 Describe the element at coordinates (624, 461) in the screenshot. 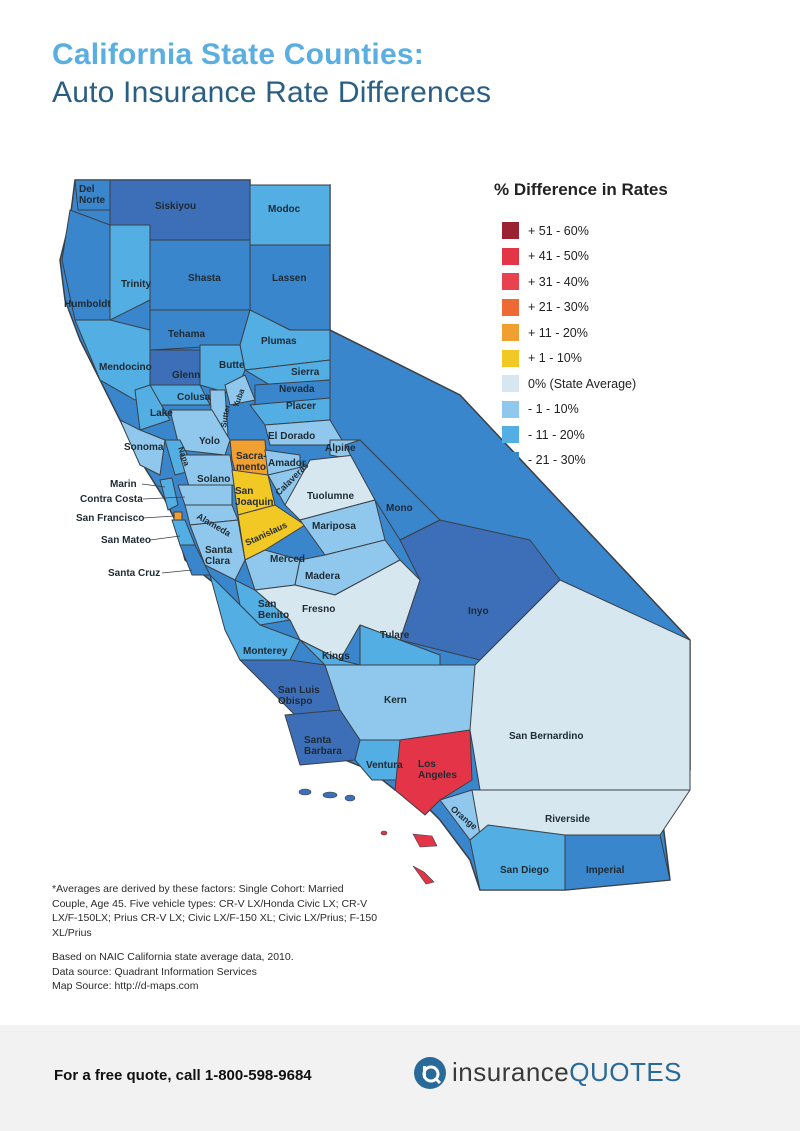

I see `legend-item: - 21 - 30%` at that location.